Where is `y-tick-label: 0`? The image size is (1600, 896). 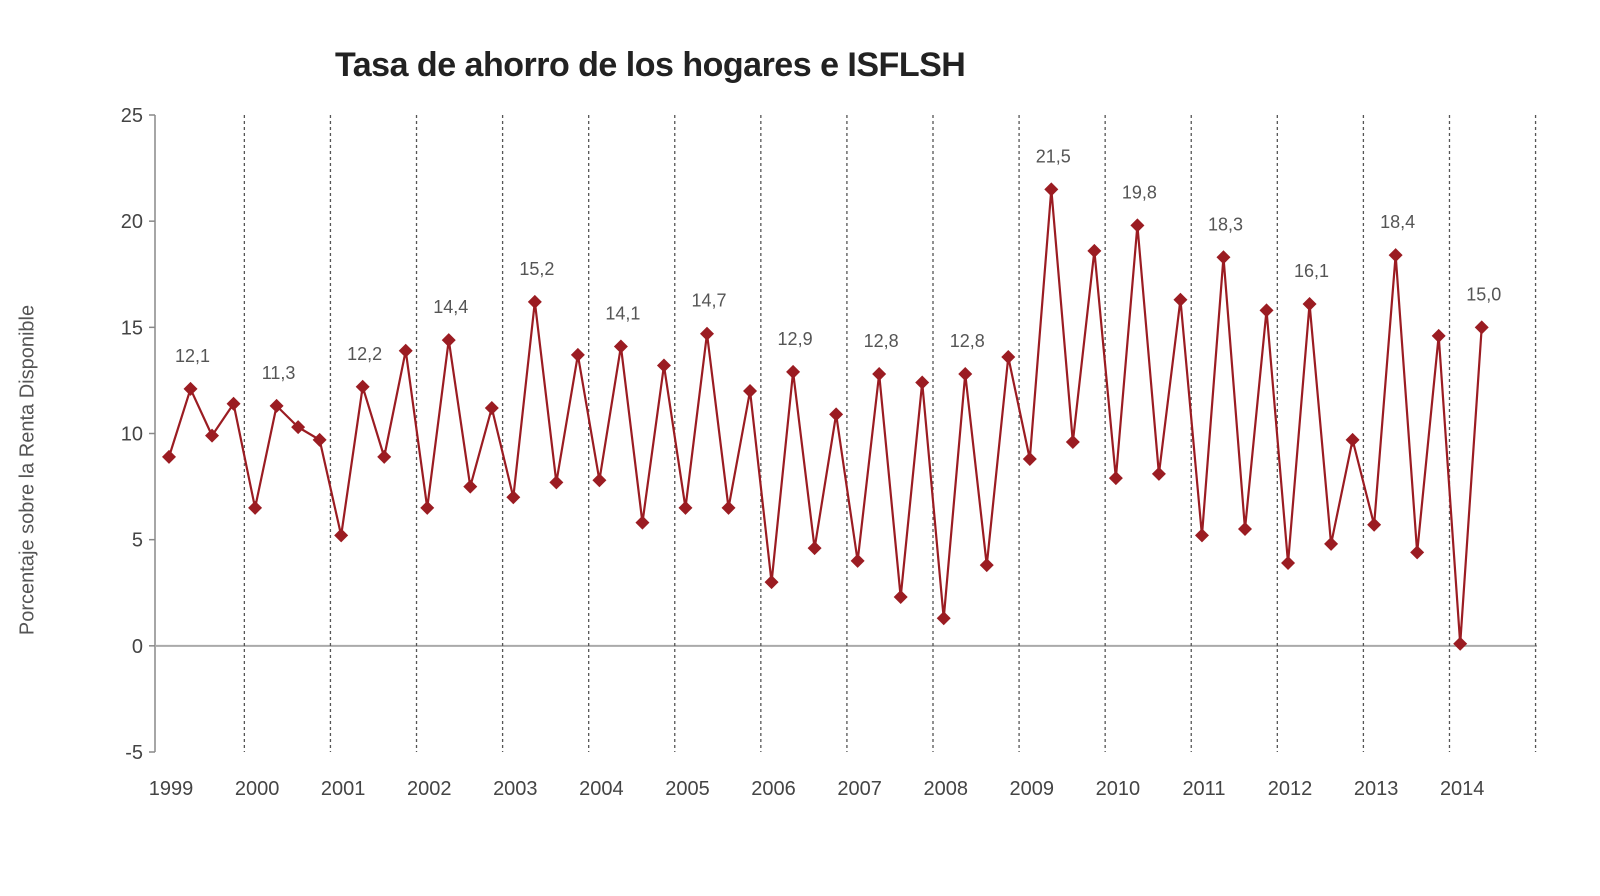 y-tick-label: 0 is located at coordinates (137, 647).